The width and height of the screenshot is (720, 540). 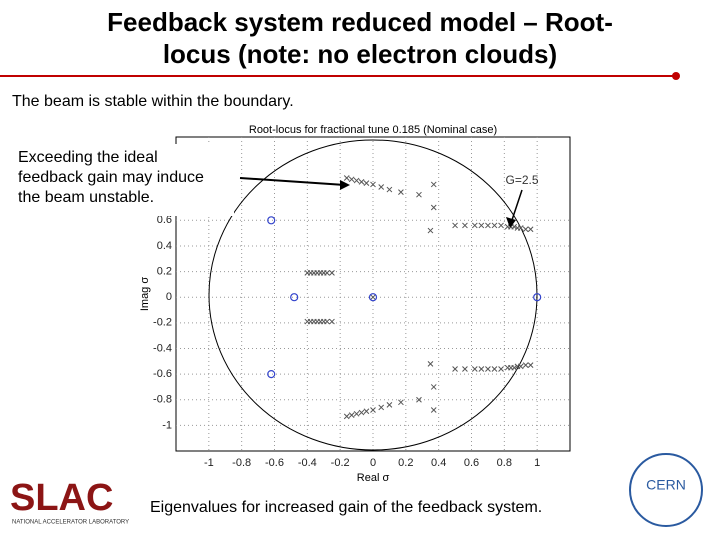 What do you see at coordinates (666, 485) in the screenshot?
I see `logo-right: CERN` at bounding box center [666, 485].